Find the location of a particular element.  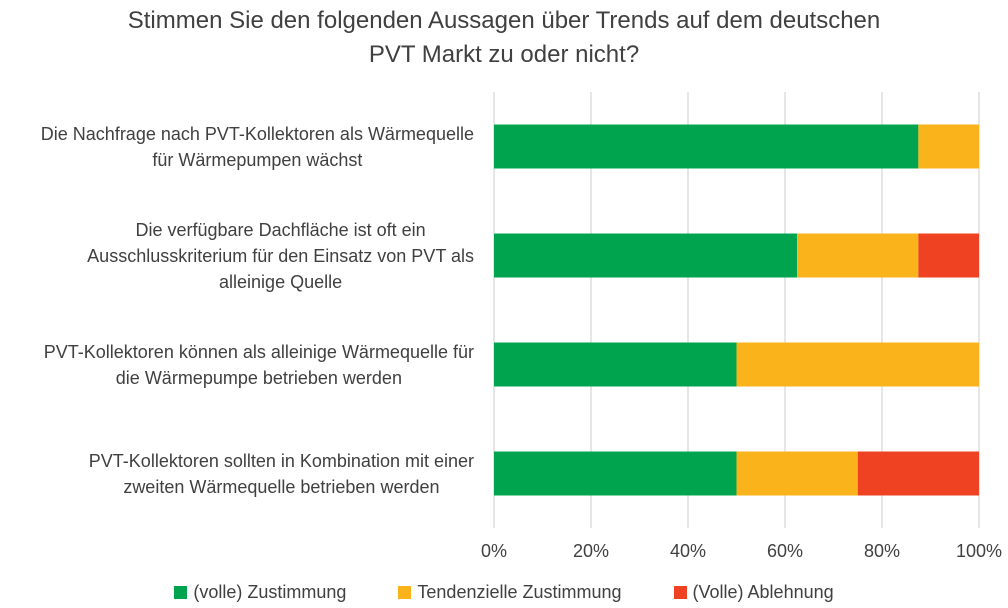

legend-item: Tendenzielle Zustimmung is located at coordinates (510, 592).